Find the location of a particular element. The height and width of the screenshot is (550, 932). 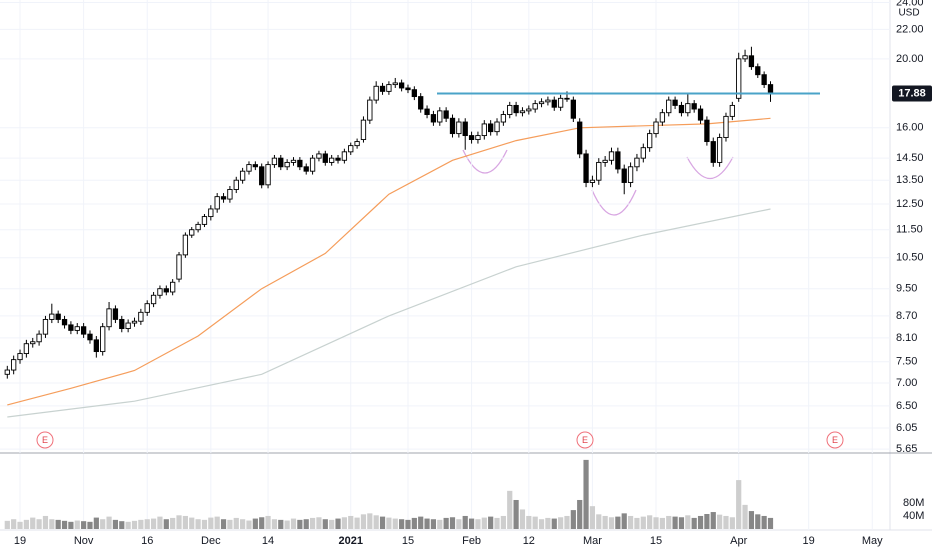

event-marker is located at coordinates (835, 440).